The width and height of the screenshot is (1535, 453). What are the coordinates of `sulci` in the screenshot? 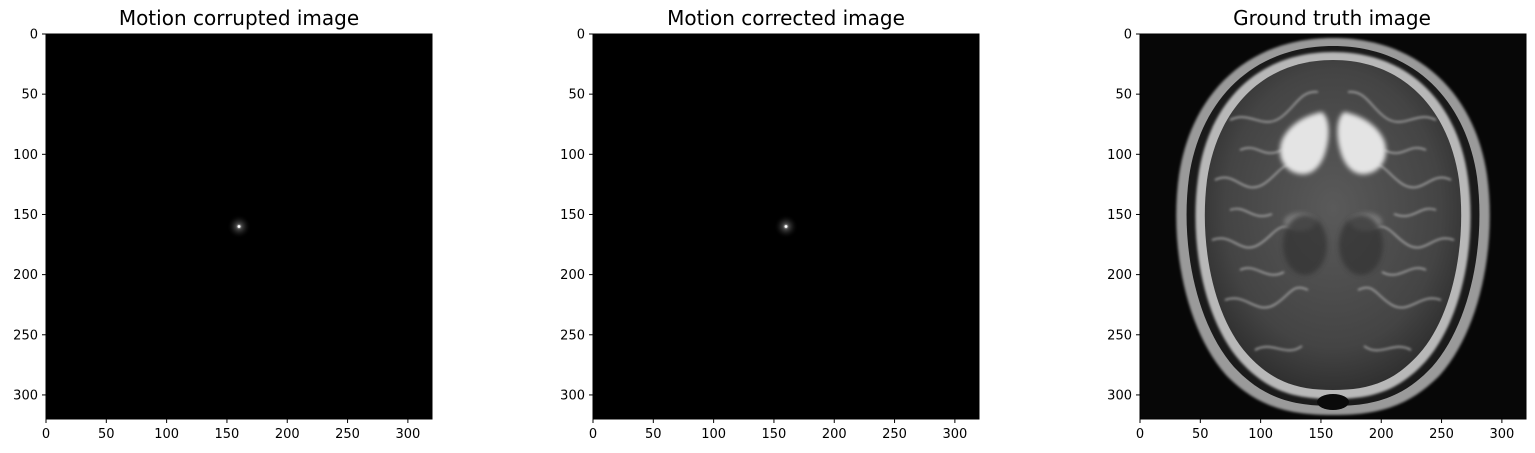 It's located at (1333, 221).